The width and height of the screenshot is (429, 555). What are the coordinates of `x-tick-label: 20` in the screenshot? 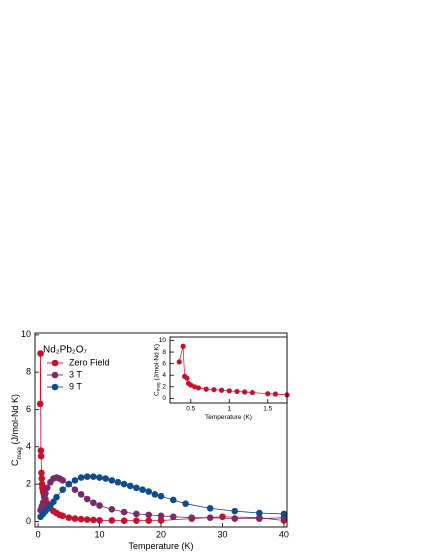 It's located at (161, 534).